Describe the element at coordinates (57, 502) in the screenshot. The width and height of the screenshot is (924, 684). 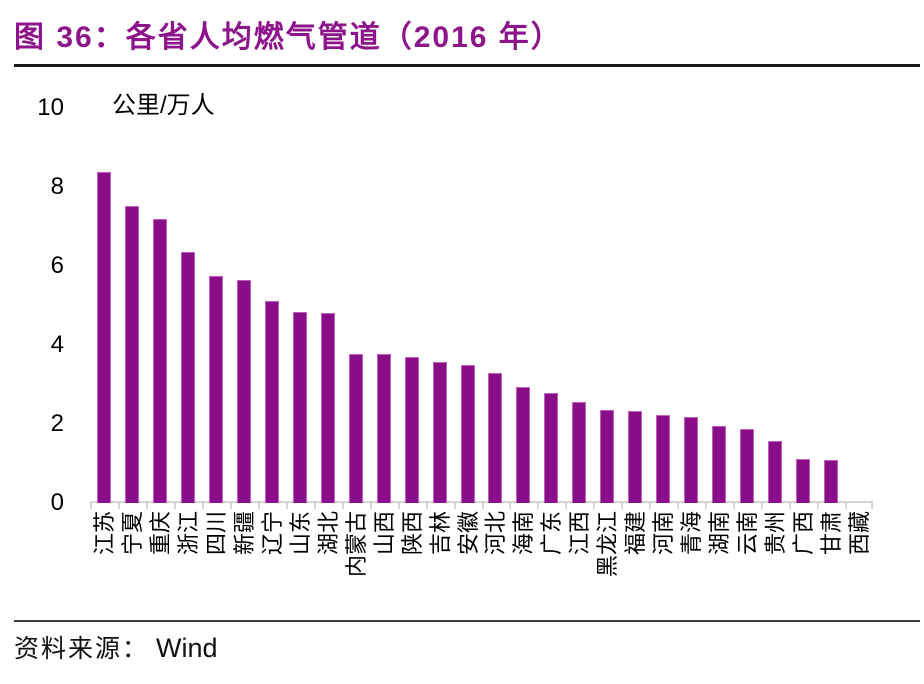
I see `y-tick-label: 0` at that location.